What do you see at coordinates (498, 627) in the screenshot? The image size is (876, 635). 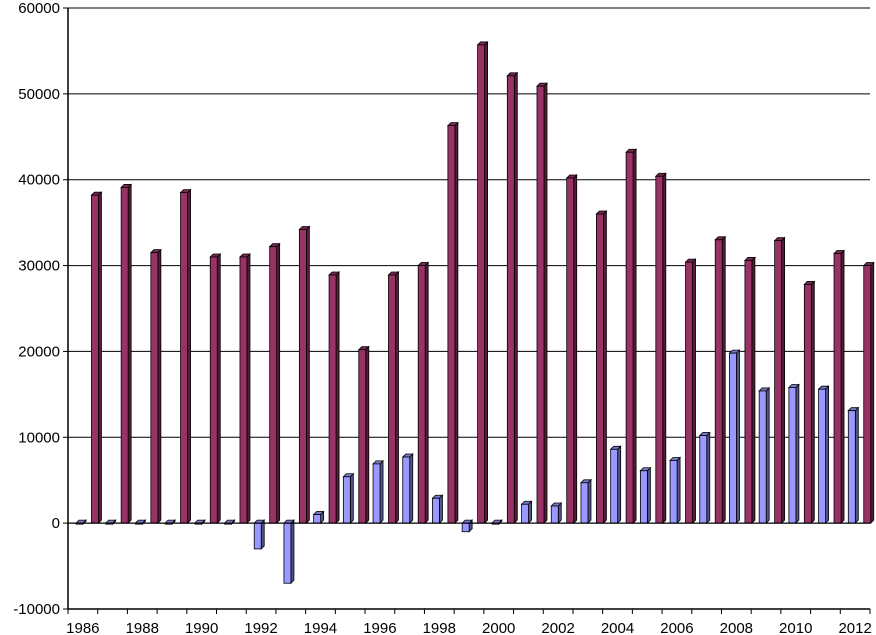 I see `x-tick-label: 2000` at bounding box center [498, 627].